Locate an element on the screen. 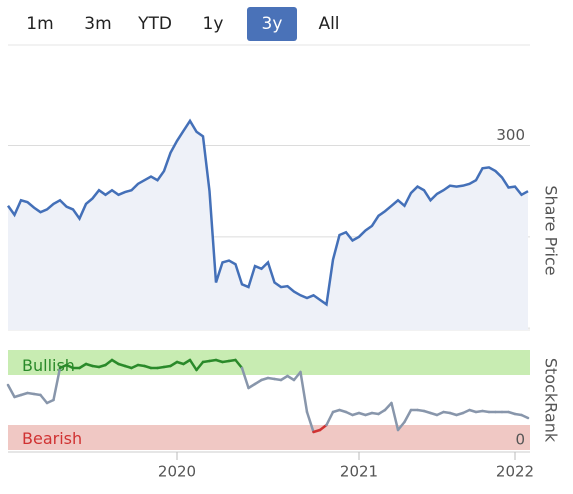 The height and width of the screenshot is (494, 573). y-tick-label: 300 is located at coordinates (510, 135).